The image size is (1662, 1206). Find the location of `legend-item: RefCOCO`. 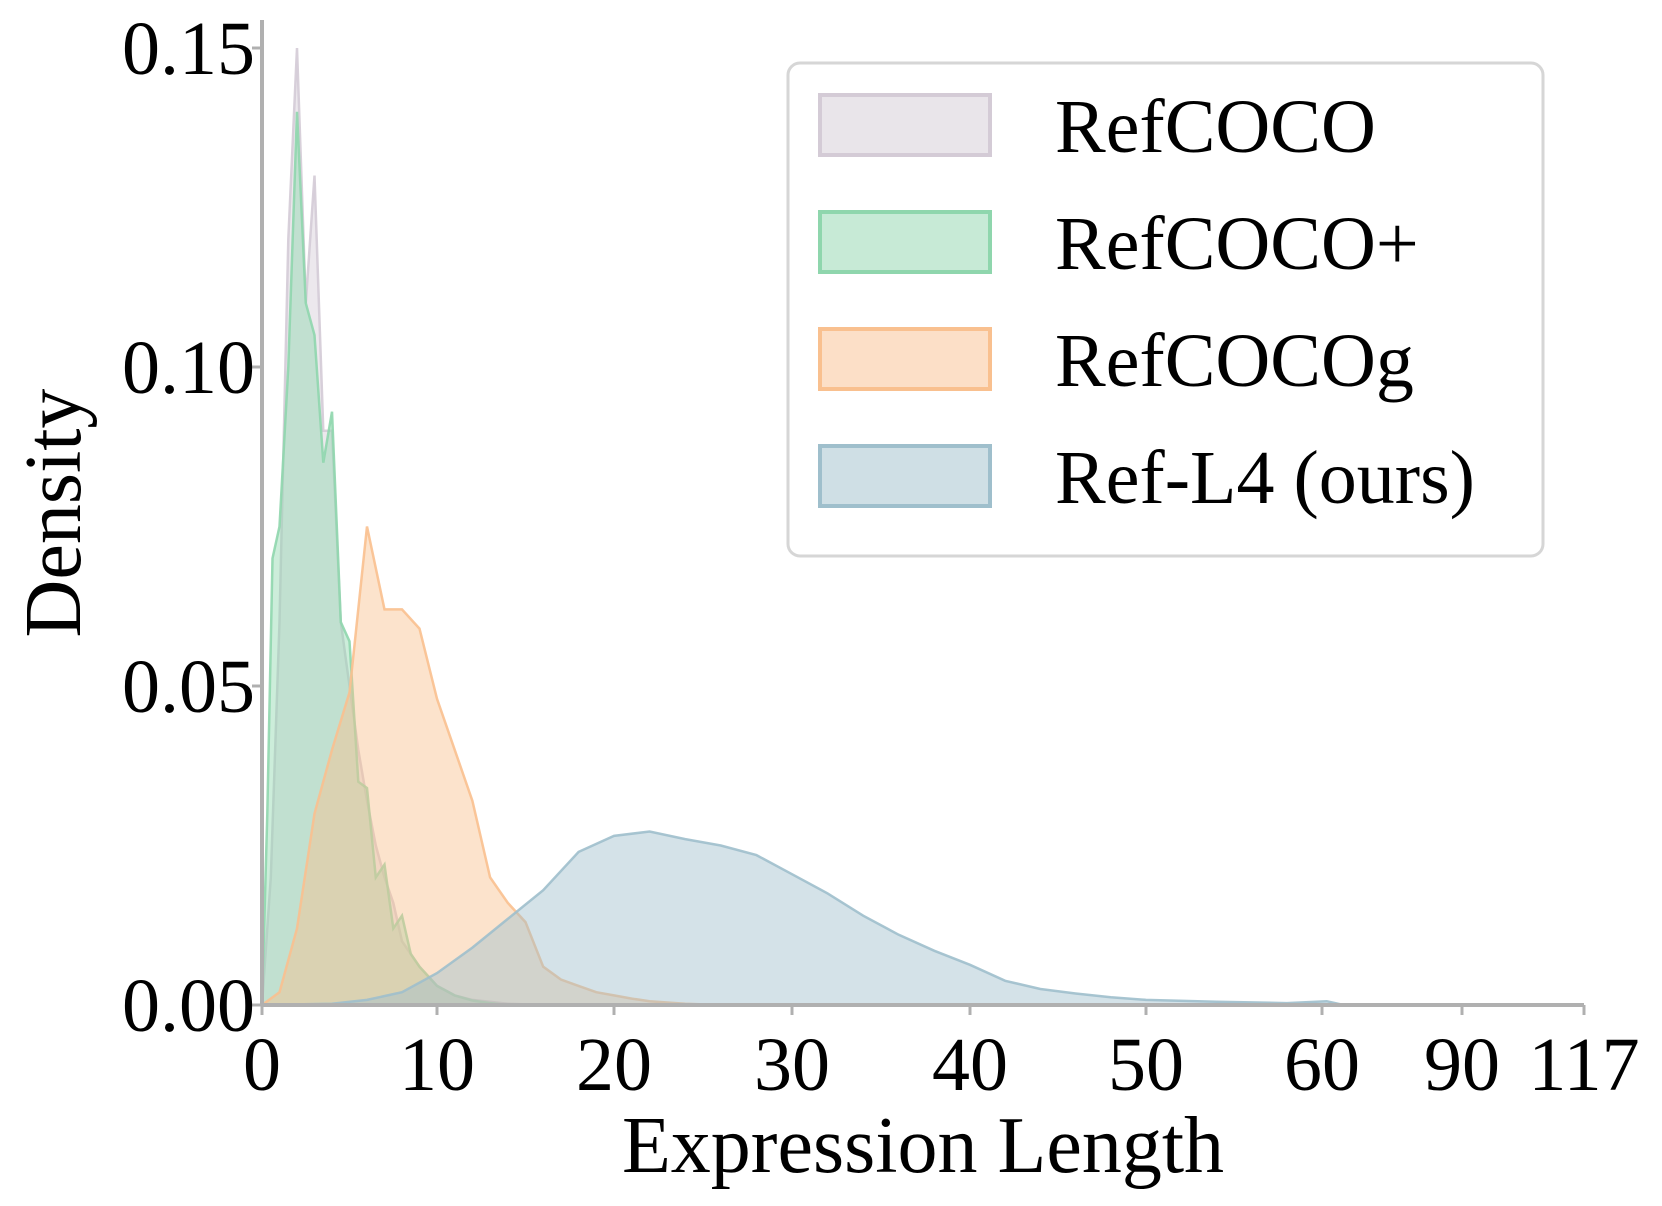

legend-item: RefCOCO is located at coordinates (1097, 127).